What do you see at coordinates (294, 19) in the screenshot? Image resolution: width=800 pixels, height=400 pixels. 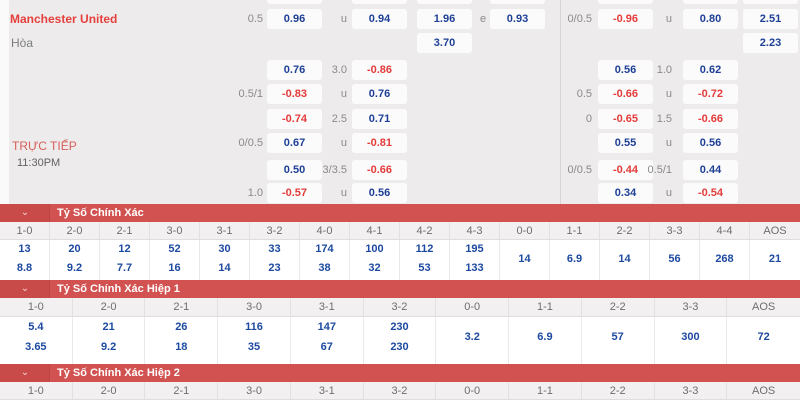 I see `odds-value-button: 0.96` at bounding box center [294, 19].